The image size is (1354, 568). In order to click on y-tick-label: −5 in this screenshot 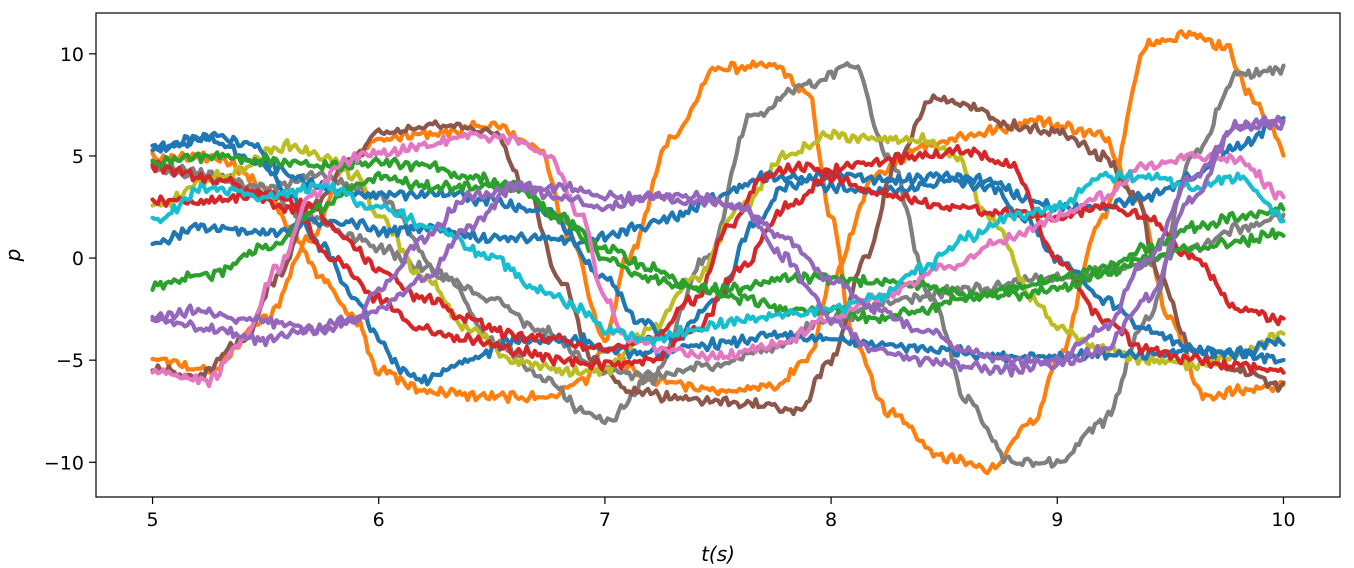, I will do `click(70, 361)`.